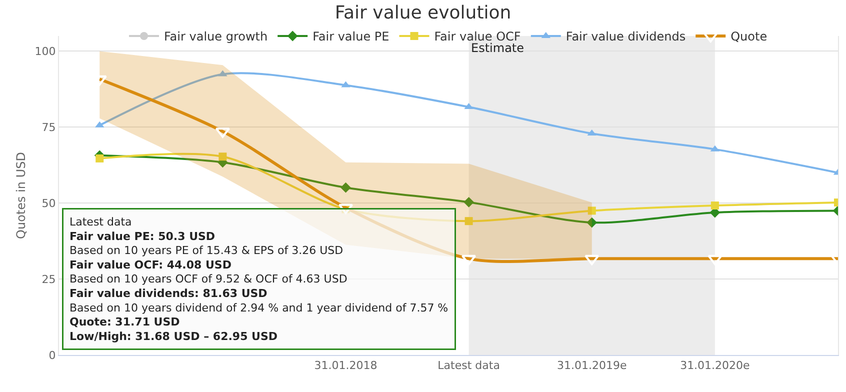 The height and width of the screenshot is (392, 846). Describe the element at coordinates (209, 279) in the screenshot. I see `annotation: Based on 10 years OCF of 9.52 & OCF of 4.63 USD` at that location.